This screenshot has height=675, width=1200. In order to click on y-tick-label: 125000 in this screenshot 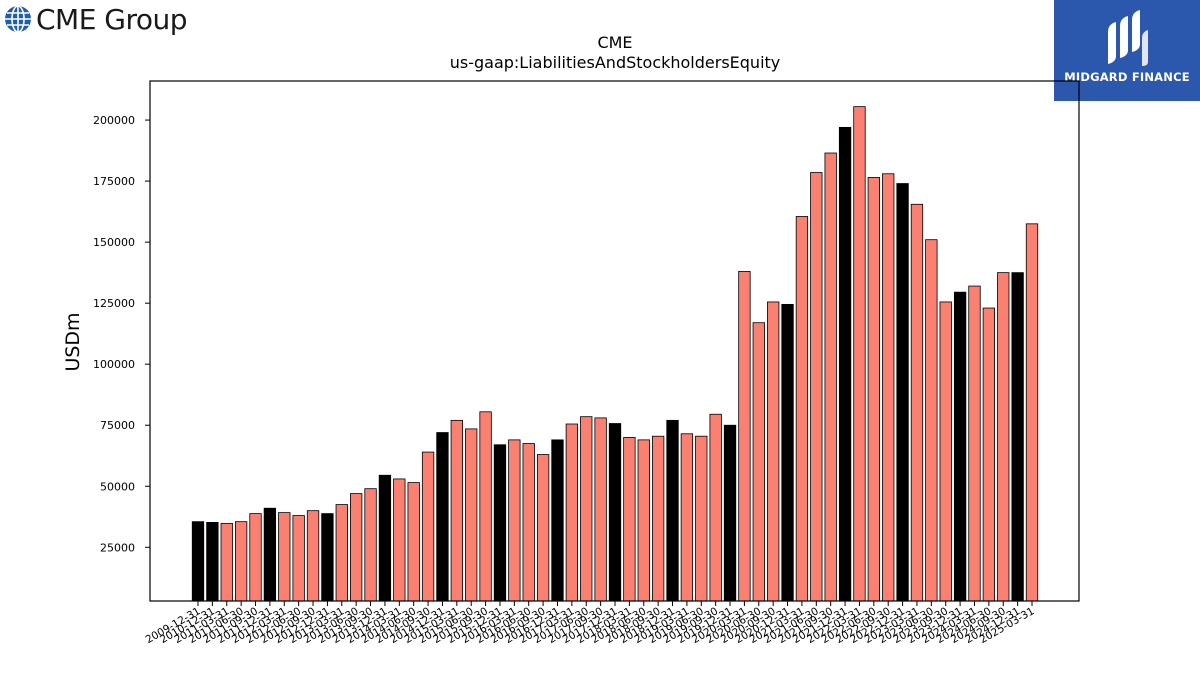, I will do `click(114, 303)`.